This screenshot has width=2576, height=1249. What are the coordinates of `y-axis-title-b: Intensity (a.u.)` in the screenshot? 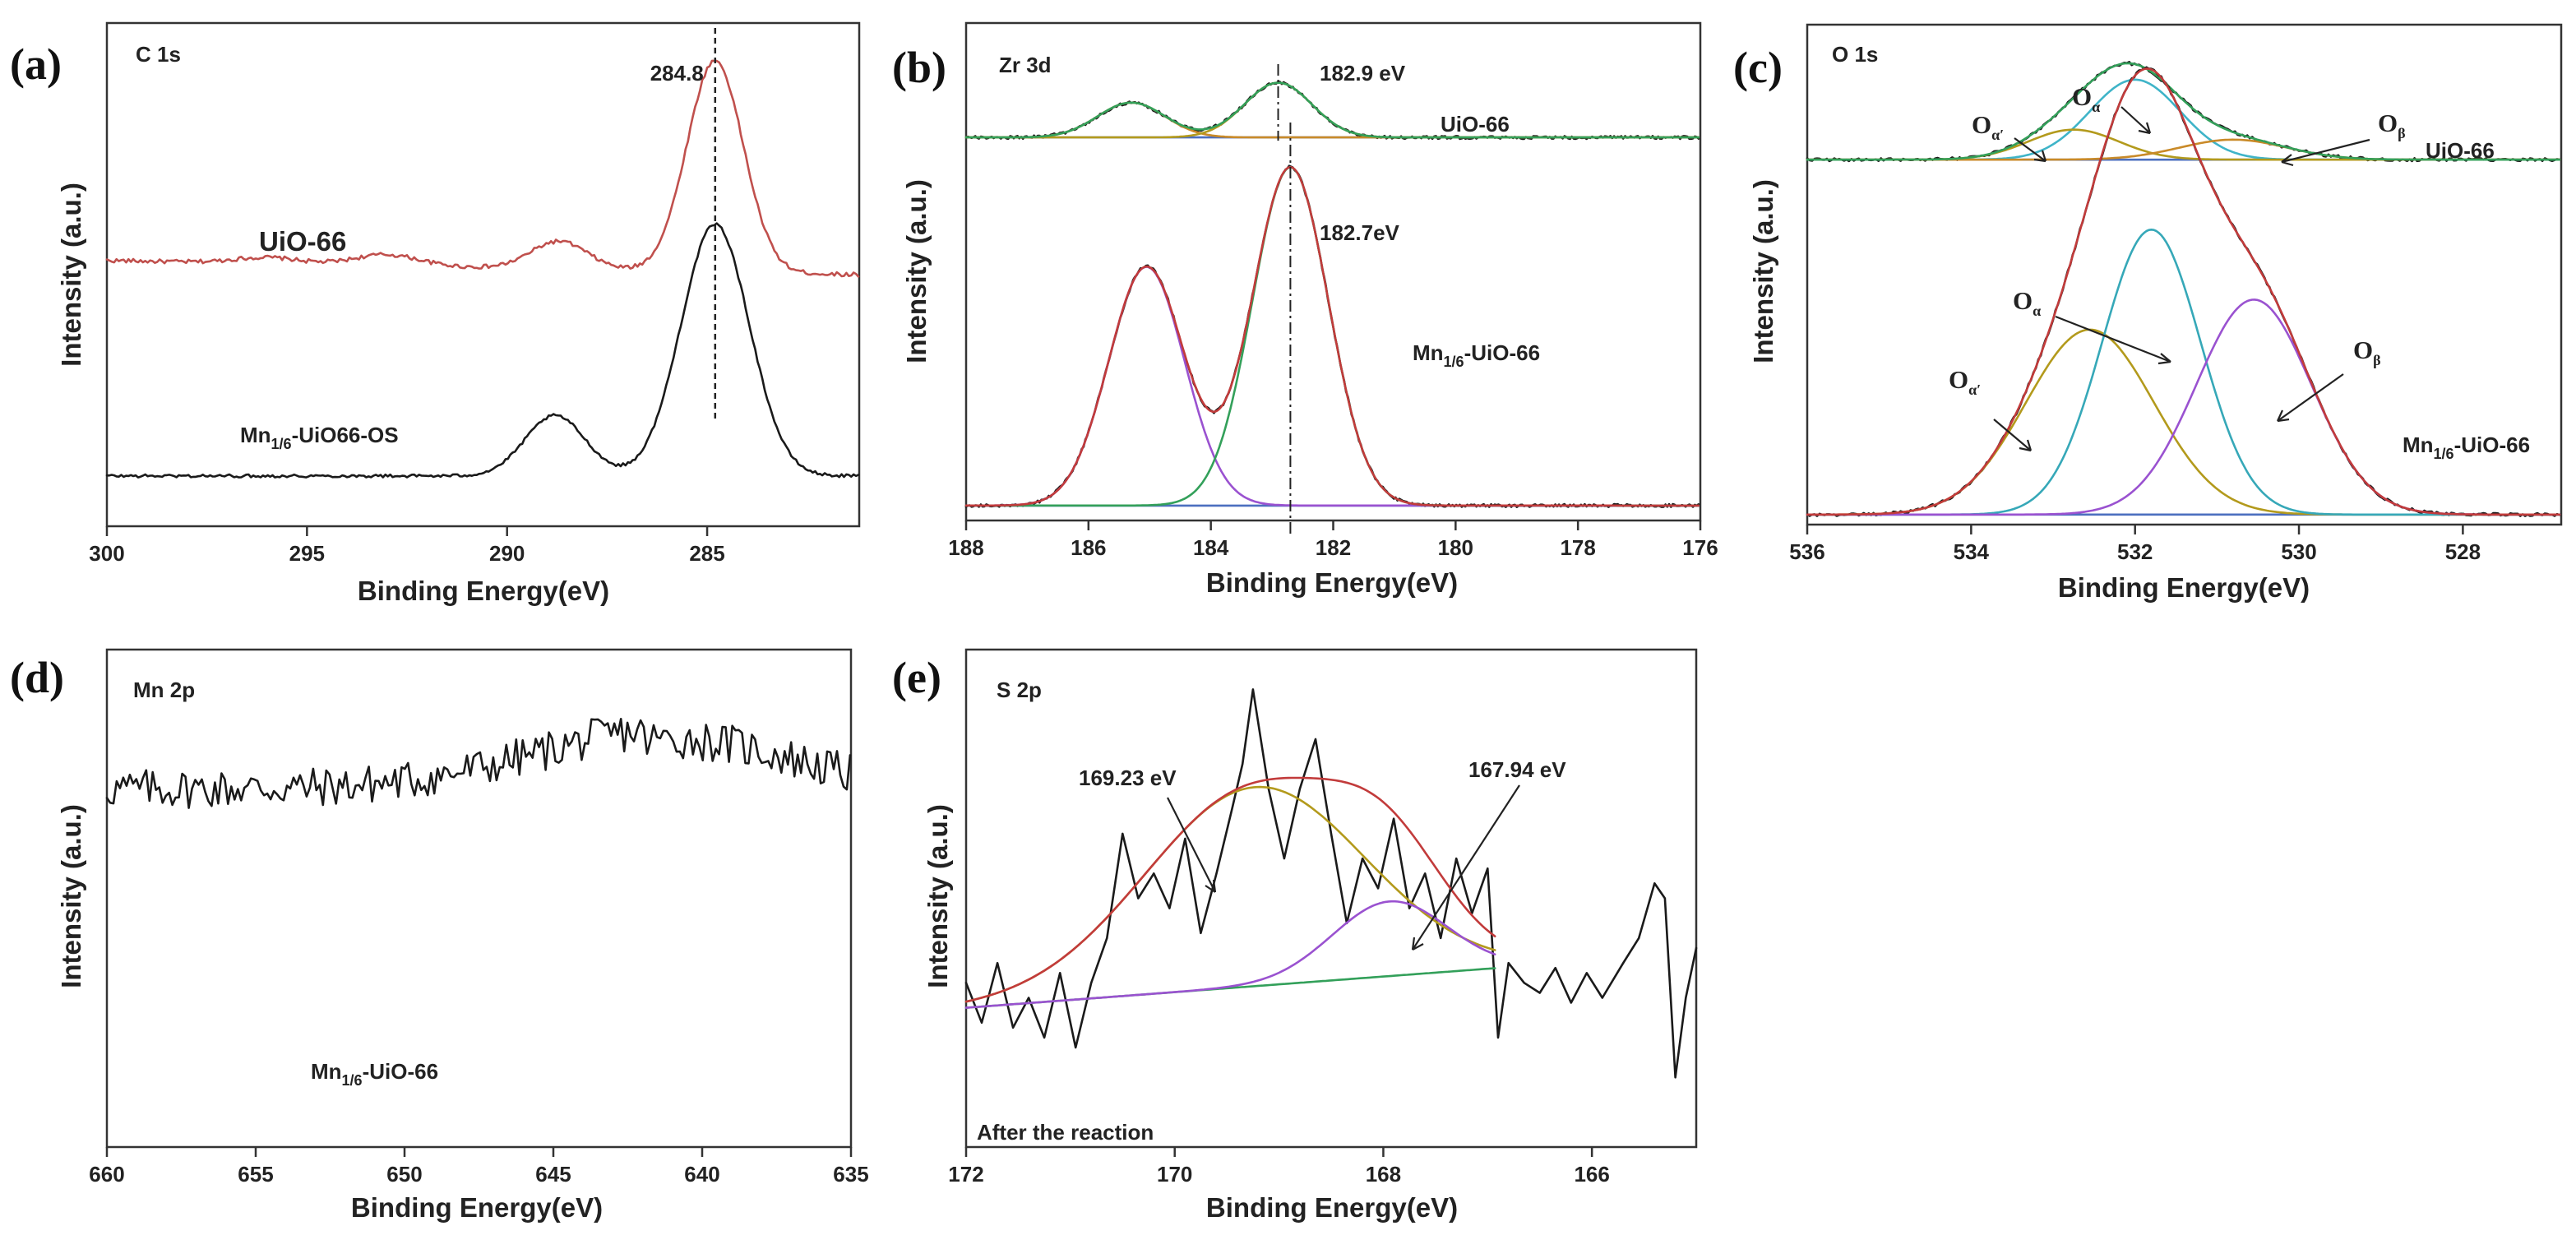 It's located at (916, 271).